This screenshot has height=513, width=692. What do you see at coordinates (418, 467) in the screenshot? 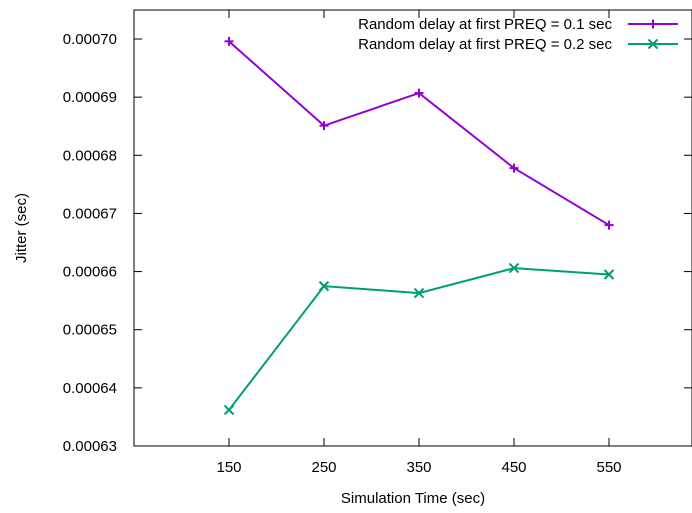
I see `x-tick-label: 350` at bounding box center [418, 467].